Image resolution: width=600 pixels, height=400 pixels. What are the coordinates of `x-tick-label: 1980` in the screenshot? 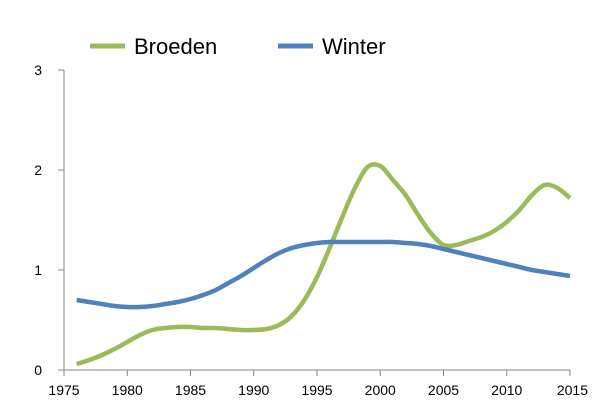 It's located at (127, 390).